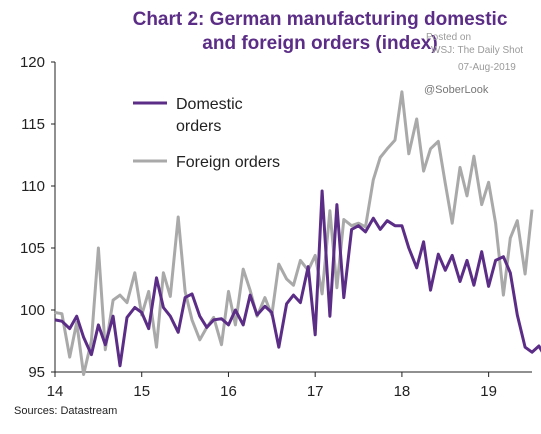 The width and height of the screenshot is (541, 434). What do you see at coordinates (320, 43) in the screenshot?
I see `chart-title-line-2: and foreign orders (index)` at bounding box center [320, 43].